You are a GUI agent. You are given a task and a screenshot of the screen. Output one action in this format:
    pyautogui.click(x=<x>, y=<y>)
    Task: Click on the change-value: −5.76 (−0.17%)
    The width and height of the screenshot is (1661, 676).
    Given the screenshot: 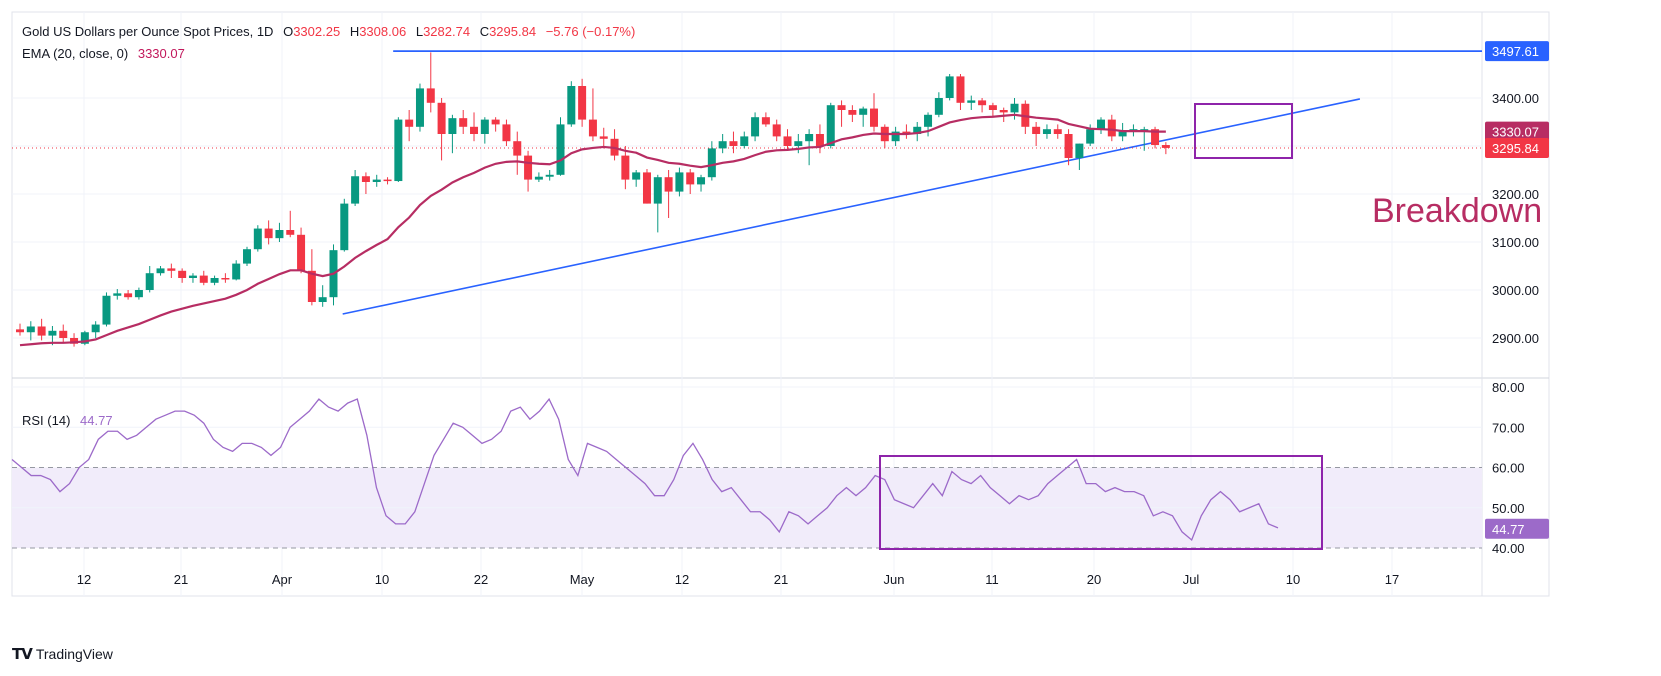 What is the action you would take?
    pyautogui.click(x=590, y=31)
    